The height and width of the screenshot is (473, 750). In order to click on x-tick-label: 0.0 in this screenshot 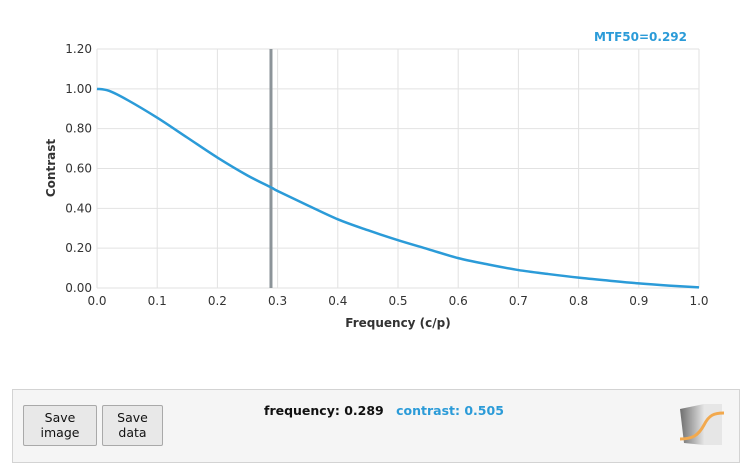, I will do `click(96, 301)`.